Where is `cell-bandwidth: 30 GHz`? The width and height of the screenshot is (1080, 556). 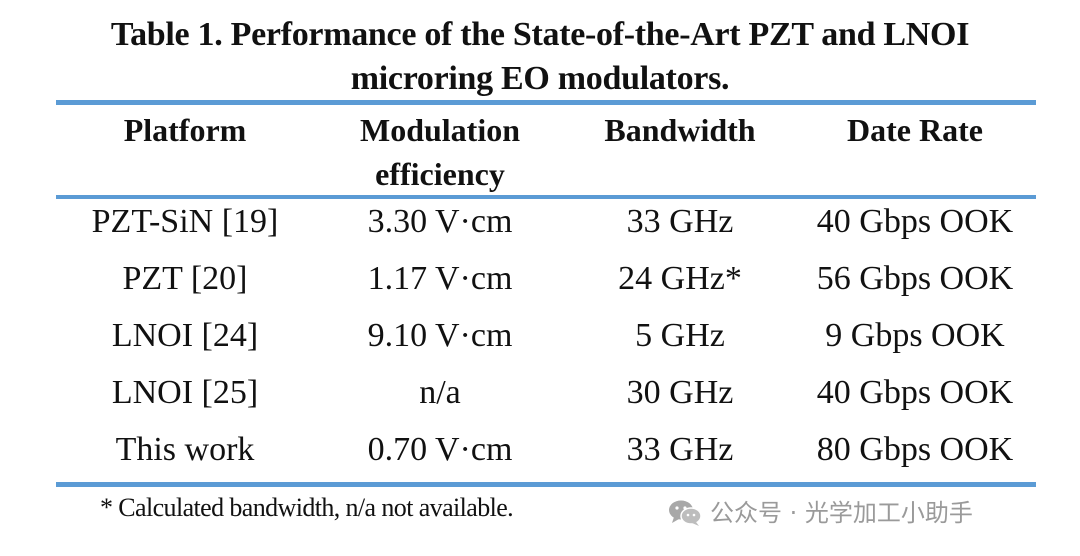
cell-bandwidth: 30 GHz is located at coordinates (680, 392).